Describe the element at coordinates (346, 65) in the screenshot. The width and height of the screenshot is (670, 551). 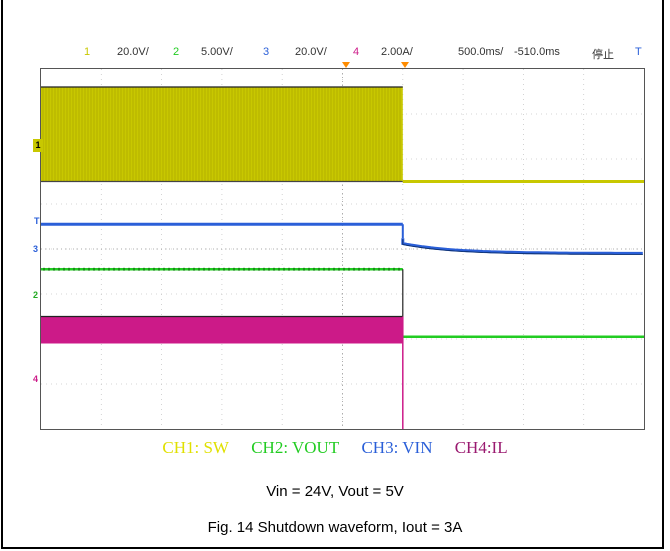
I see `time-reference-marker` at that location.